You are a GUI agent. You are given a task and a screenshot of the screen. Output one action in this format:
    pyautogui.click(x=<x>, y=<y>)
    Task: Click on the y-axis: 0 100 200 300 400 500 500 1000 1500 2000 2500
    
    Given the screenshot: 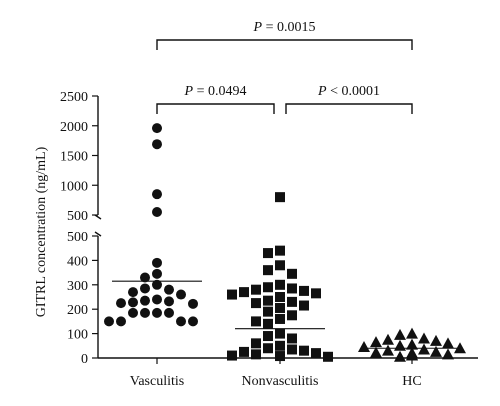 What is the action you would take?
    pyautogui.click(x=81, y=228)
    